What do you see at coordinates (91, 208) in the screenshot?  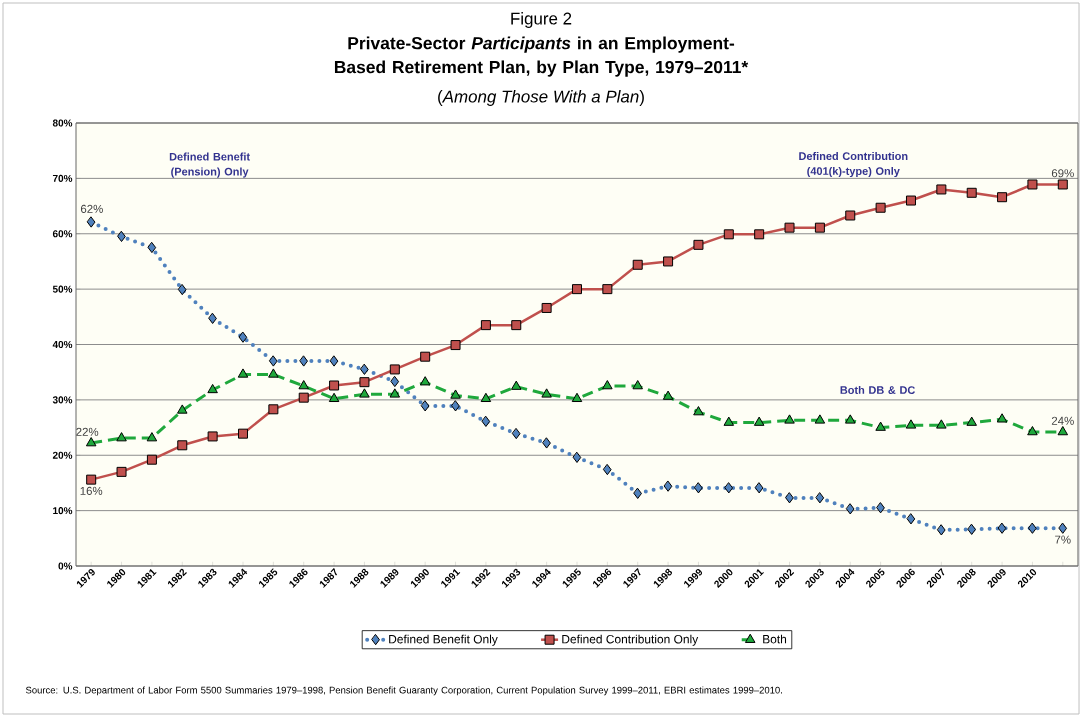 I see `annotation: 62%` at bounding box center [91, 208].